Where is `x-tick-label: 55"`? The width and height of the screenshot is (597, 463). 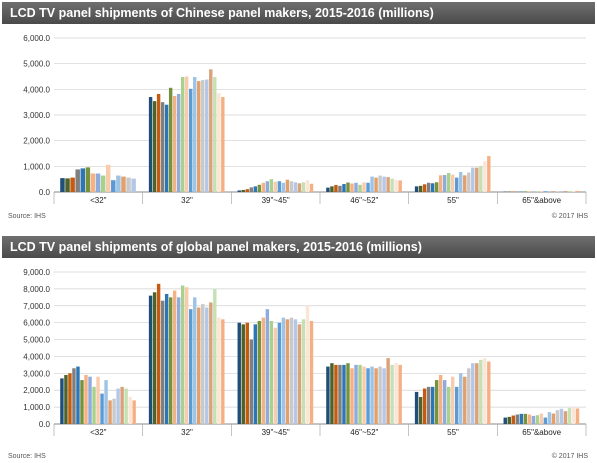 x-tick-label: 55" is located at coordinates (453, 432).